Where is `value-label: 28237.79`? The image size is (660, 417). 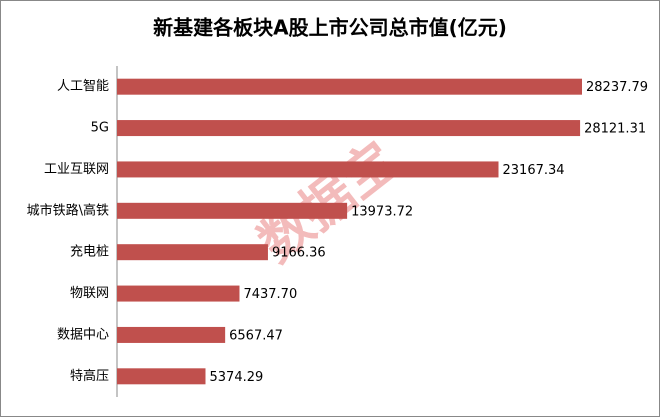
value-label: 28237.79 is located at coordinates (617, 87).